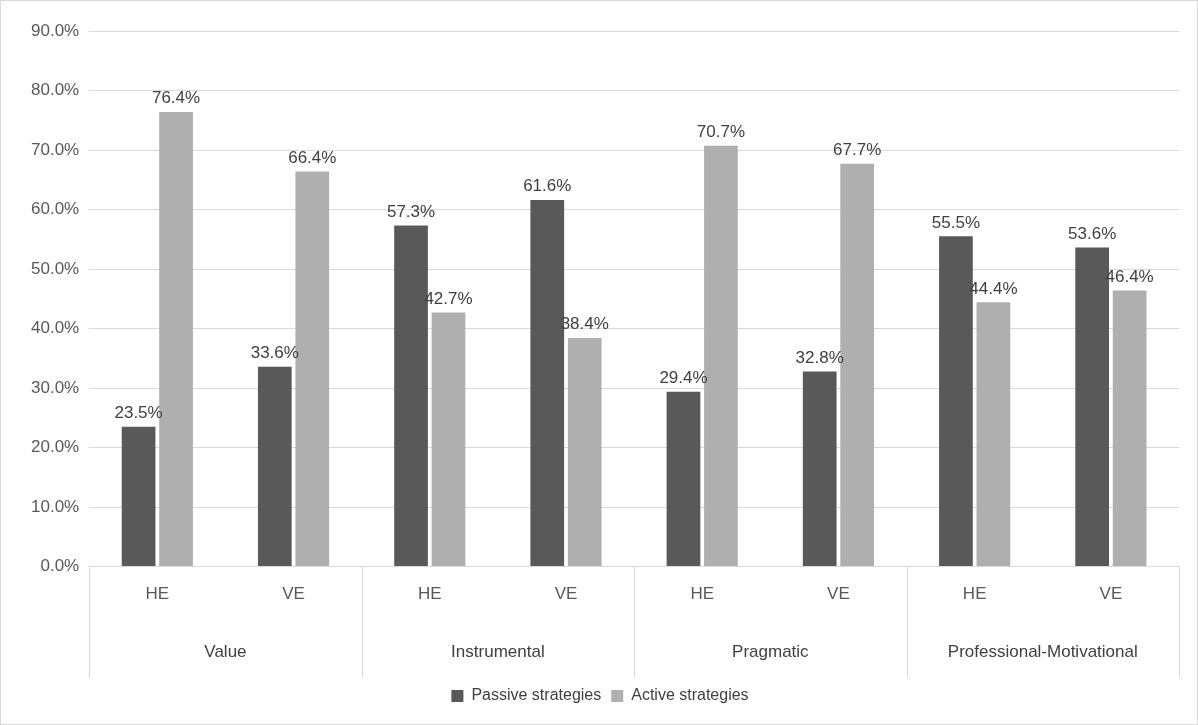 The image size is (1198, 725). Describe the element at coordinates (312, 157) in the screenshot. I see `data-label: 66.4%` at that location.